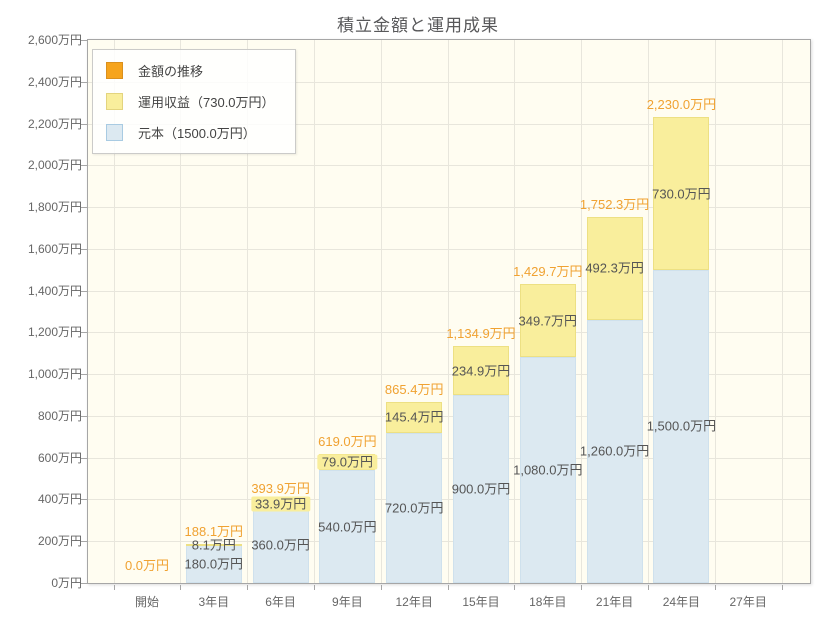 This screenshot has width=836, height=626. I want to click on principal-label: 900.0万円, so click(481, 489).